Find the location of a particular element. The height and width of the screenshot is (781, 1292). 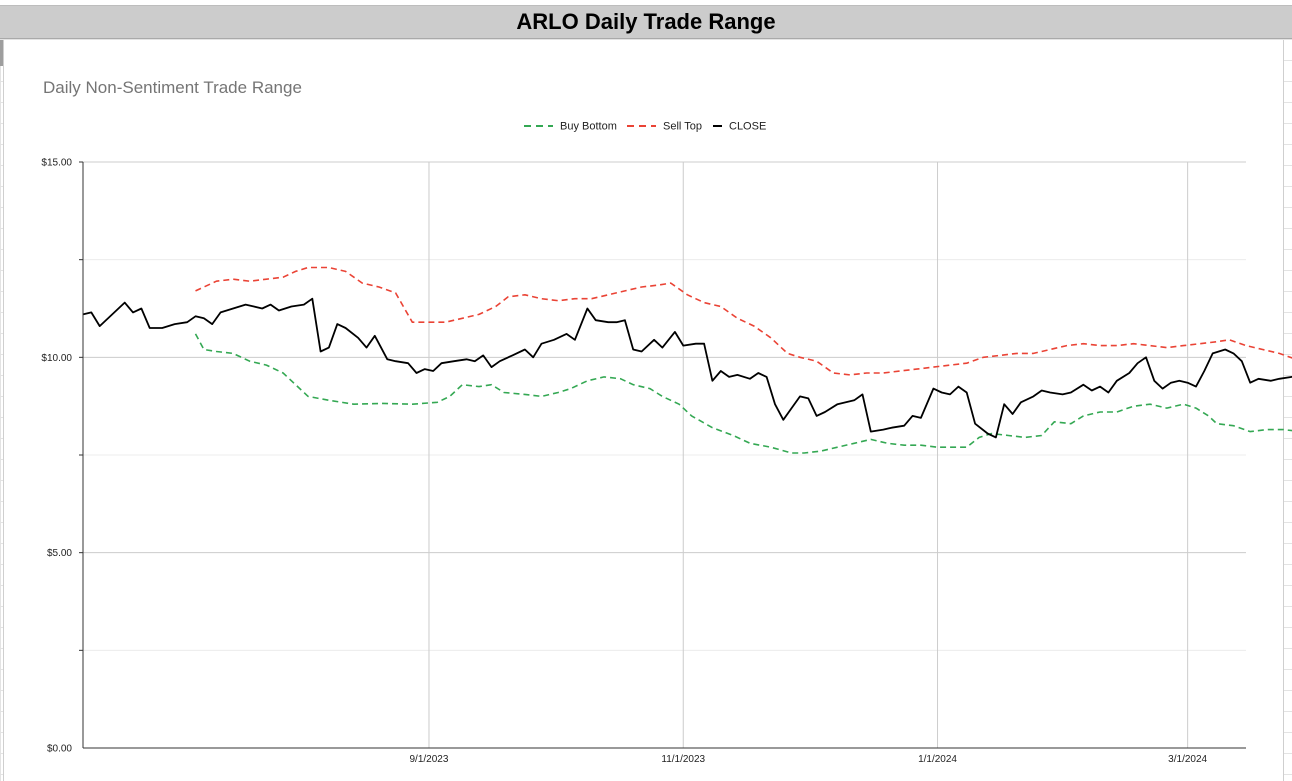

legend-label: Sell Top is located at coordinates (682, 127).